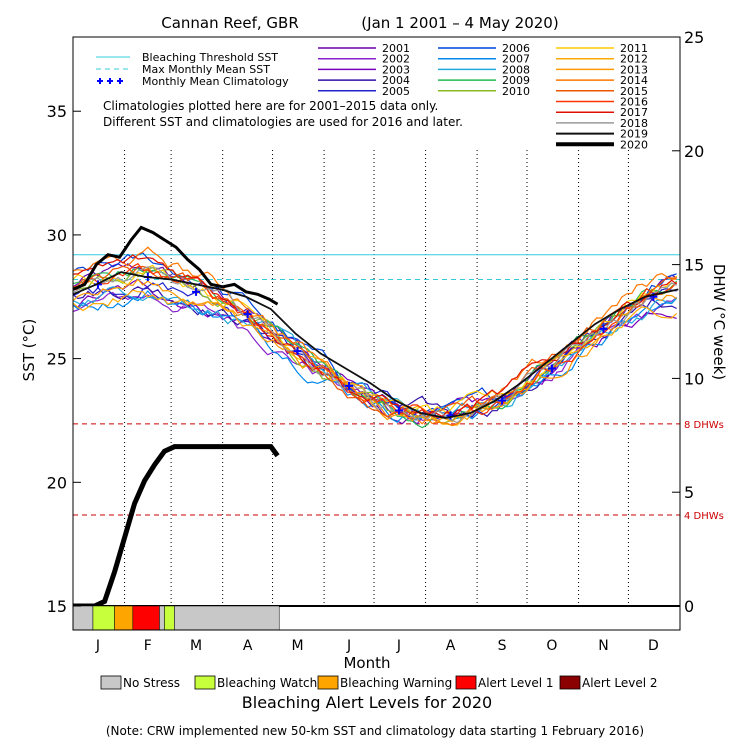 This screenshot has width=750, height=750. Describe the element at coordinates (634, 144) in the screenshot. I see `legend-year-label: 2020` at that location.